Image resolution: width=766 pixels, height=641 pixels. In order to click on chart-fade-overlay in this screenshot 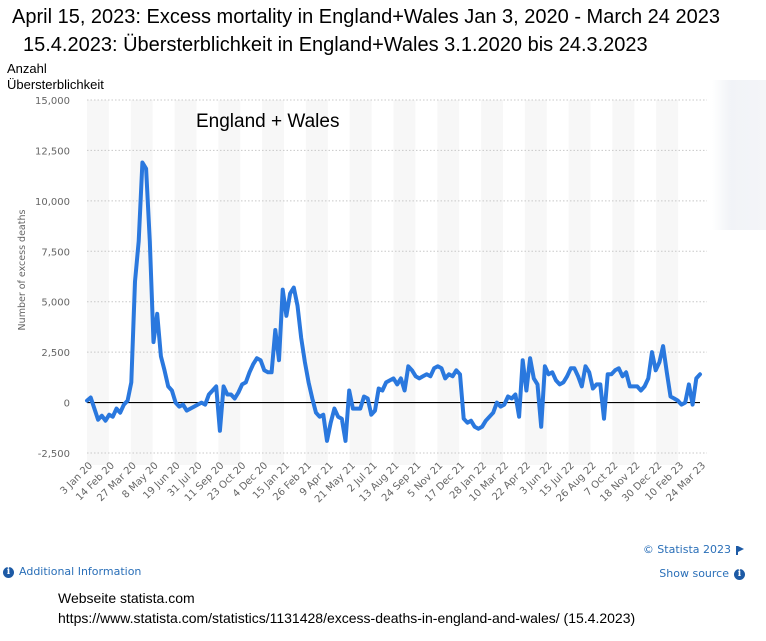, I will do `click(739, 155)`.